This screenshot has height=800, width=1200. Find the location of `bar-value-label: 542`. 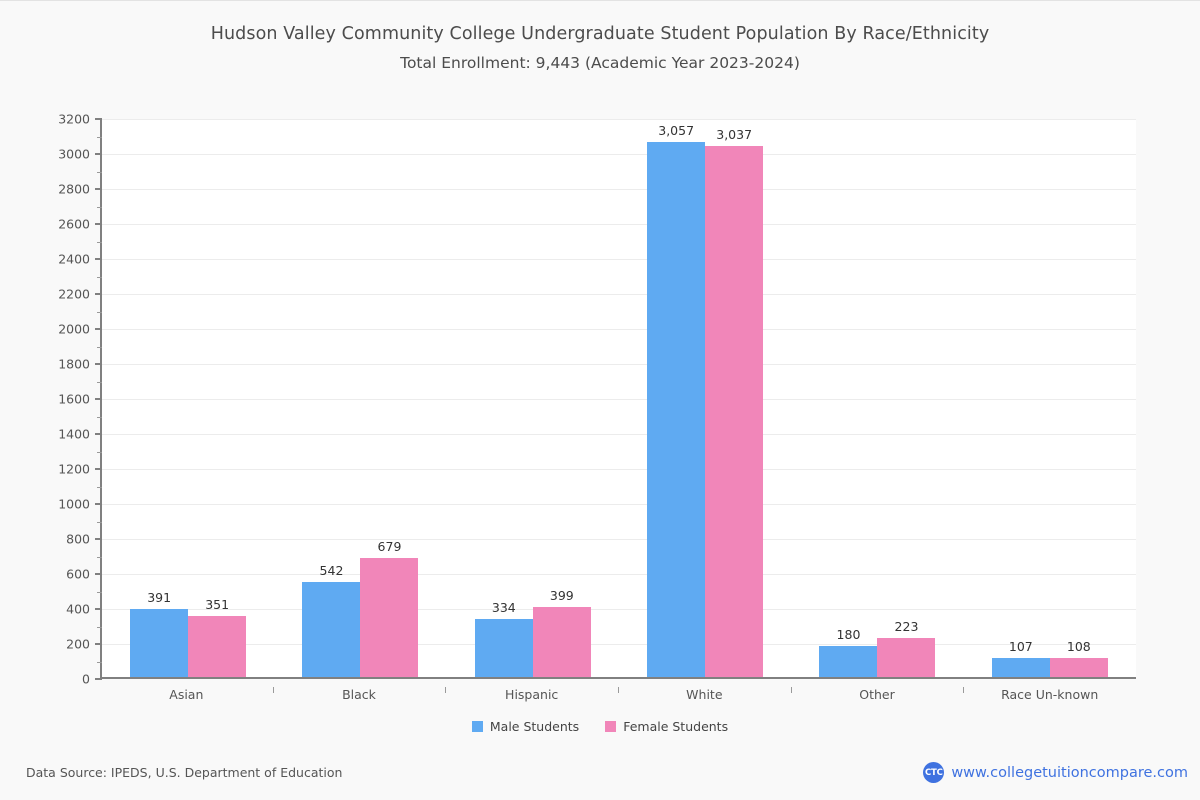

bar-value-label: 542 is located at coordinates (331, 571).